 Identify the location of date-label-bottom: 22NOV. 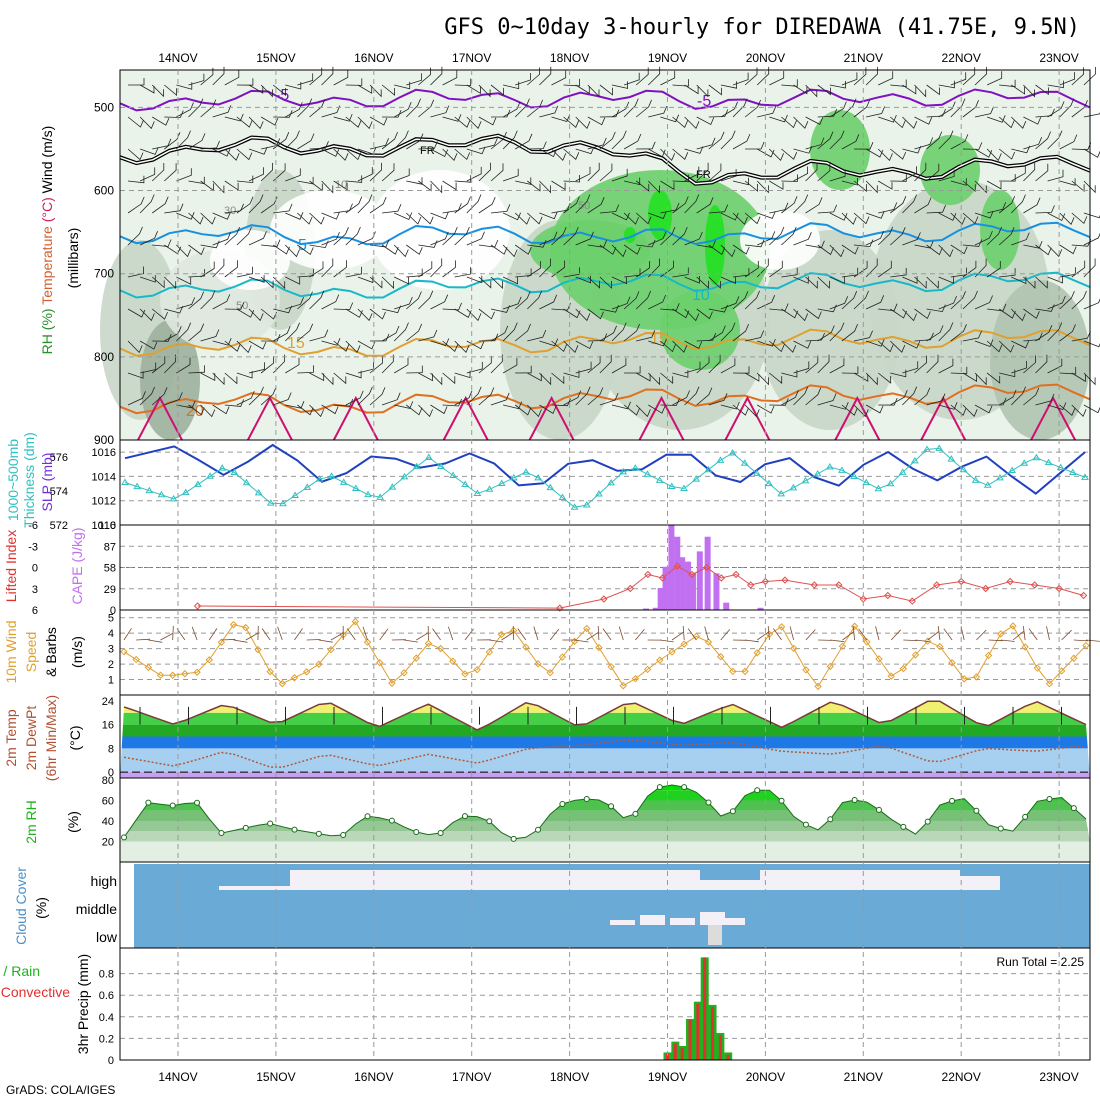
(961, 1077).